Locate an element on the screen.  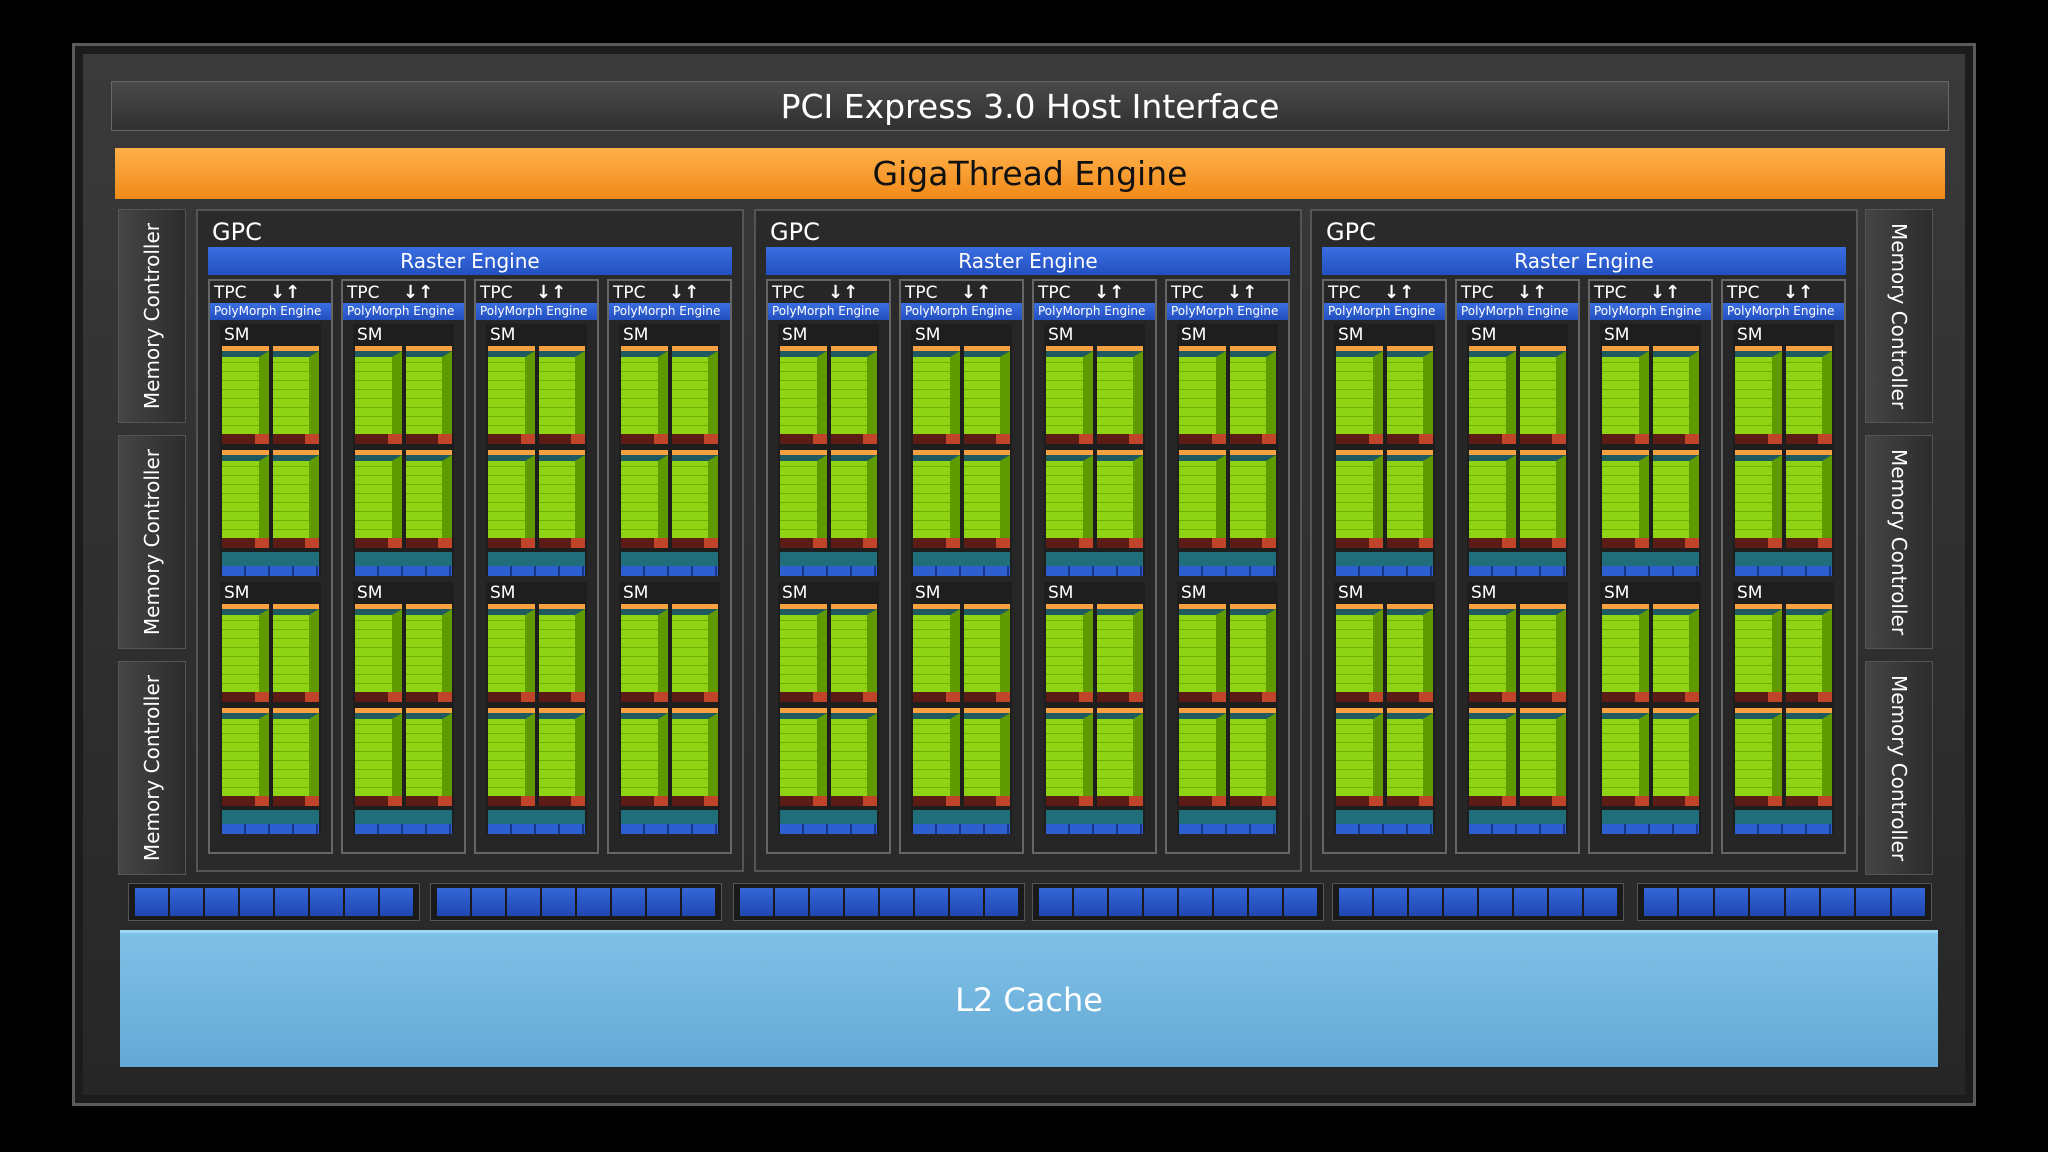
gigathread-engine: GigaThread Engine is located at coordinates (1030, 173).